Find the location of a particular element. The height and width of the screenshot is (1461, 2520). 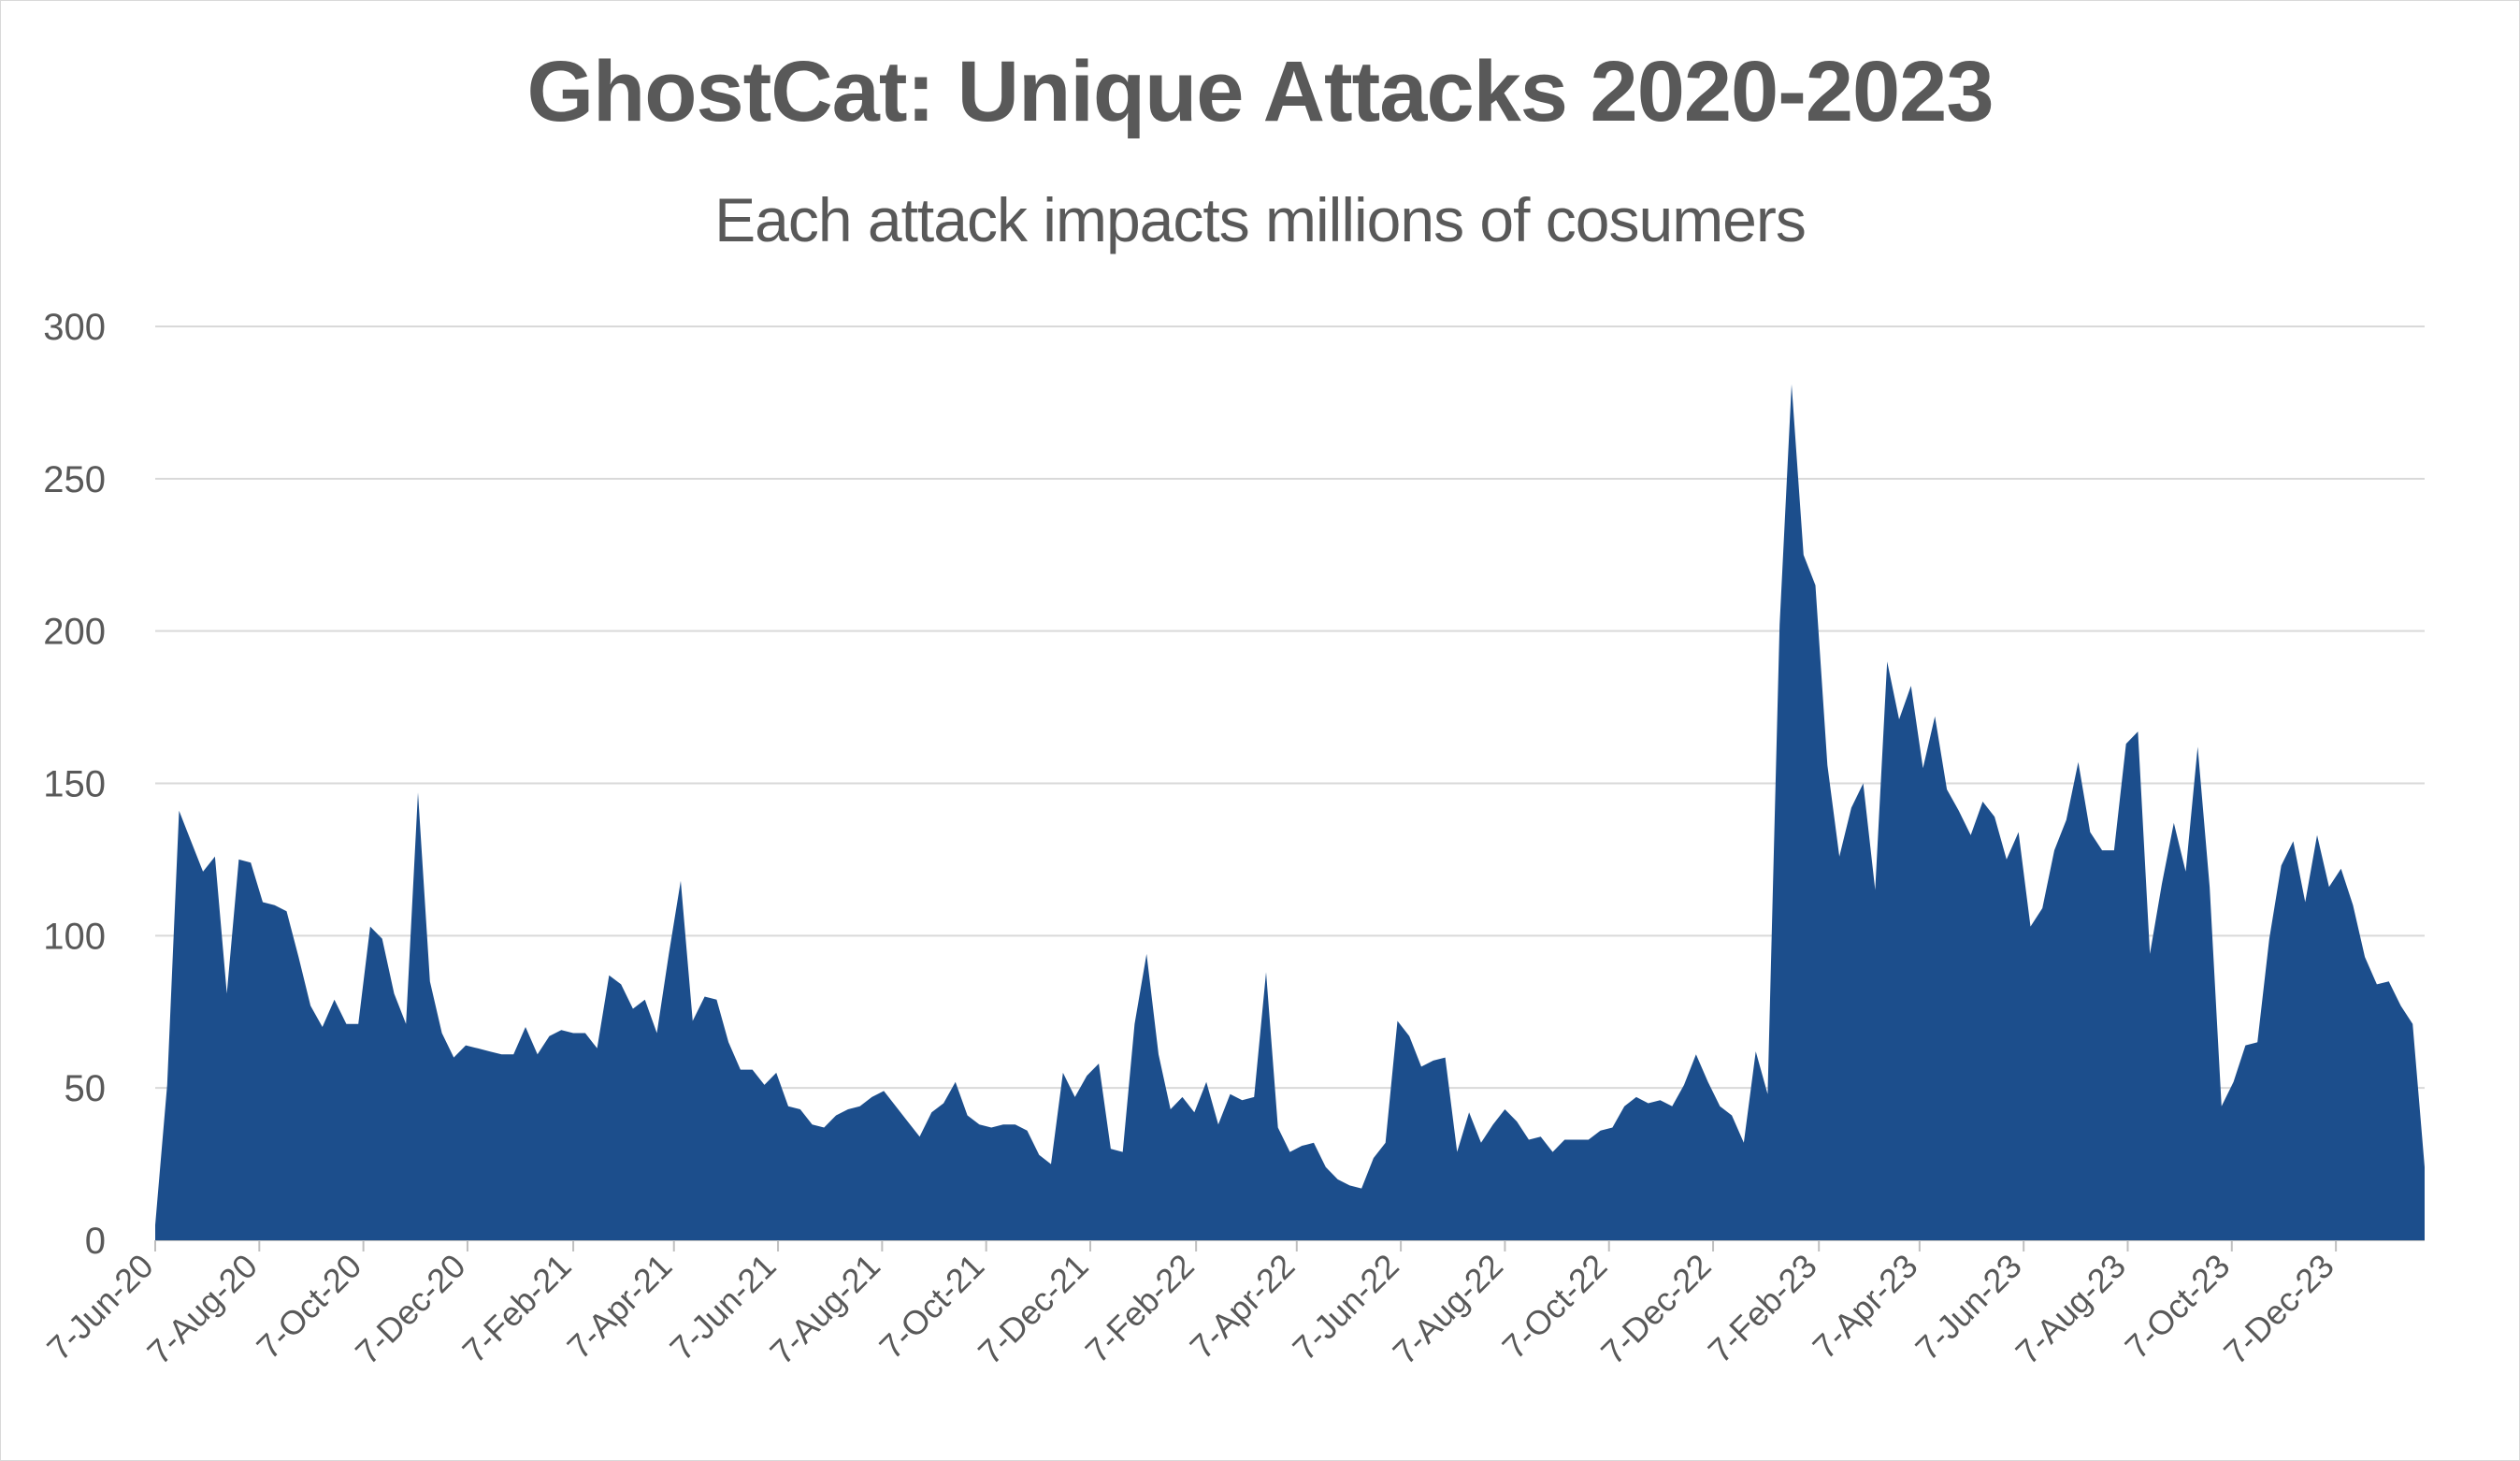

x-tick-label: 7-Dec-21 is located at coordinates (1033, 1309).